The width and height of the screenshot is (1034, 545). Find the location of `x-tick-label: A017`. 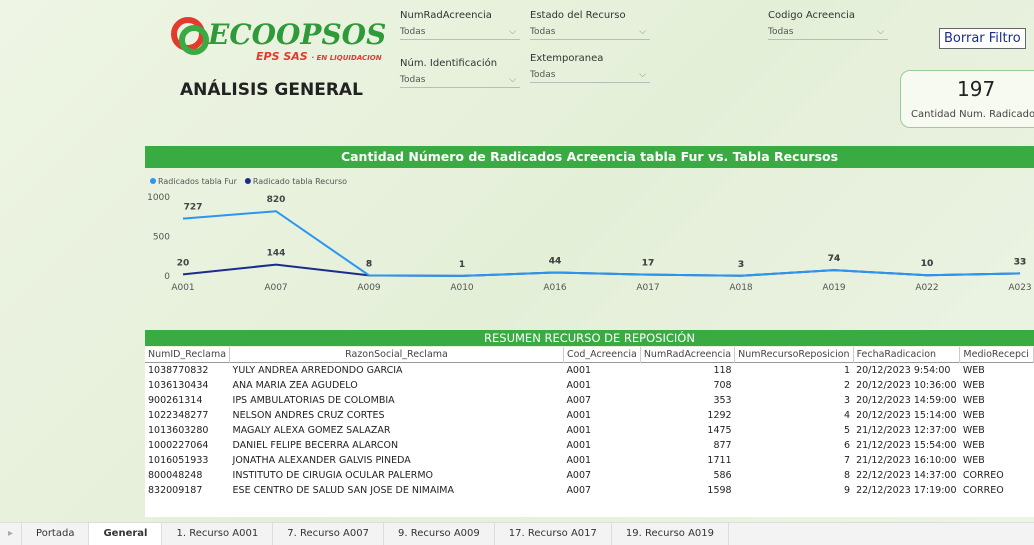

x-tick-label: A017 is located at coordinates (647, 288).